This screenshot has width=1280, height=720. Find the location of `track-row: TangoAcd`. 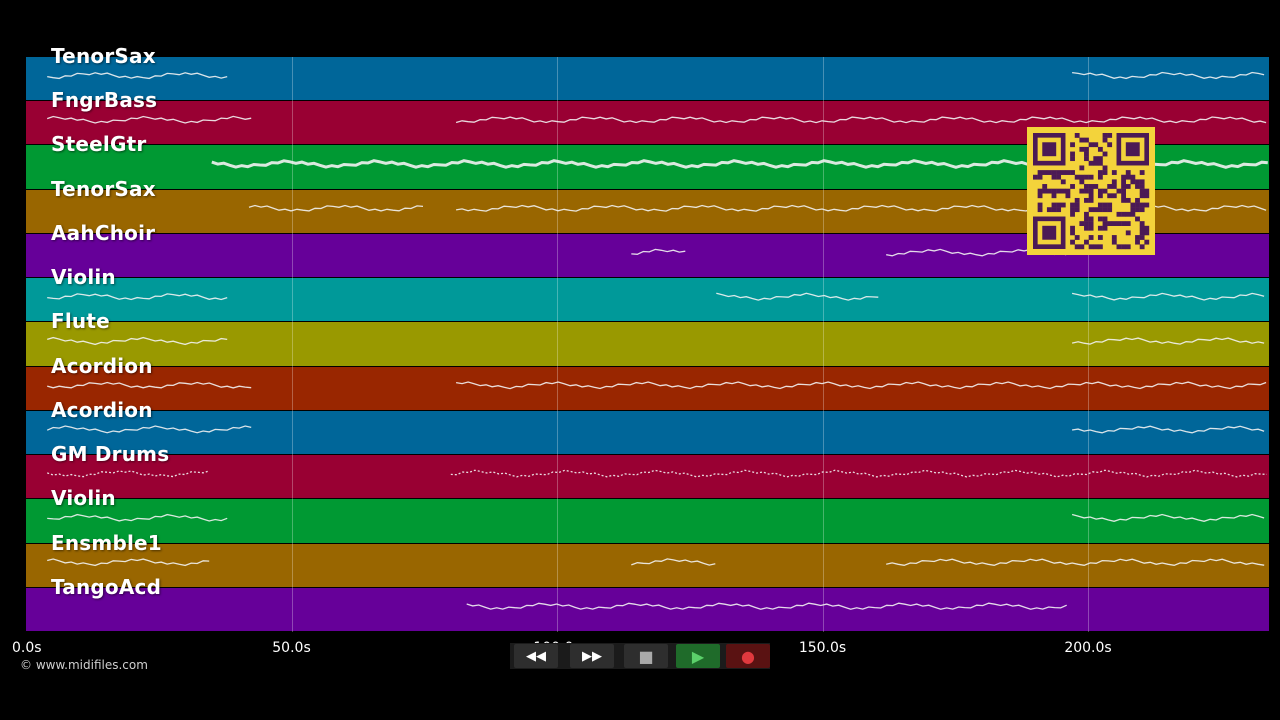

track-row: TangoAcd is located at coordinates (647, 603).